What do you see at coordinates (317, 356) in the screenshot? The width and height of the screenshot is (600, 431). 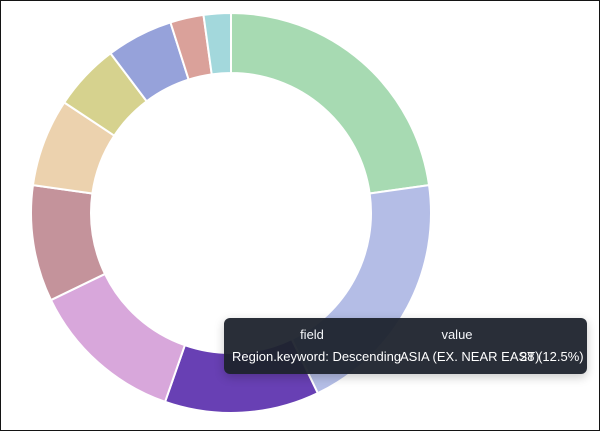 I see `tooltip-field-value: Region.keyword: Descending` at bounding box center [317, 356].